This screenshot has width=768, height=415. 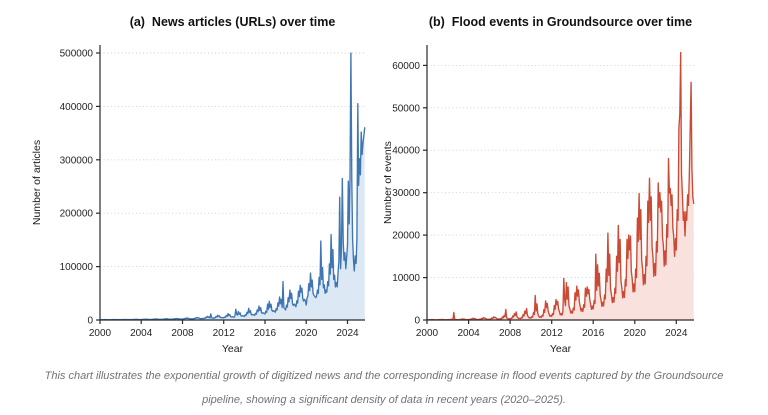 I want to click on y-axis-title: Number of articles, so click(x=37, y=182).